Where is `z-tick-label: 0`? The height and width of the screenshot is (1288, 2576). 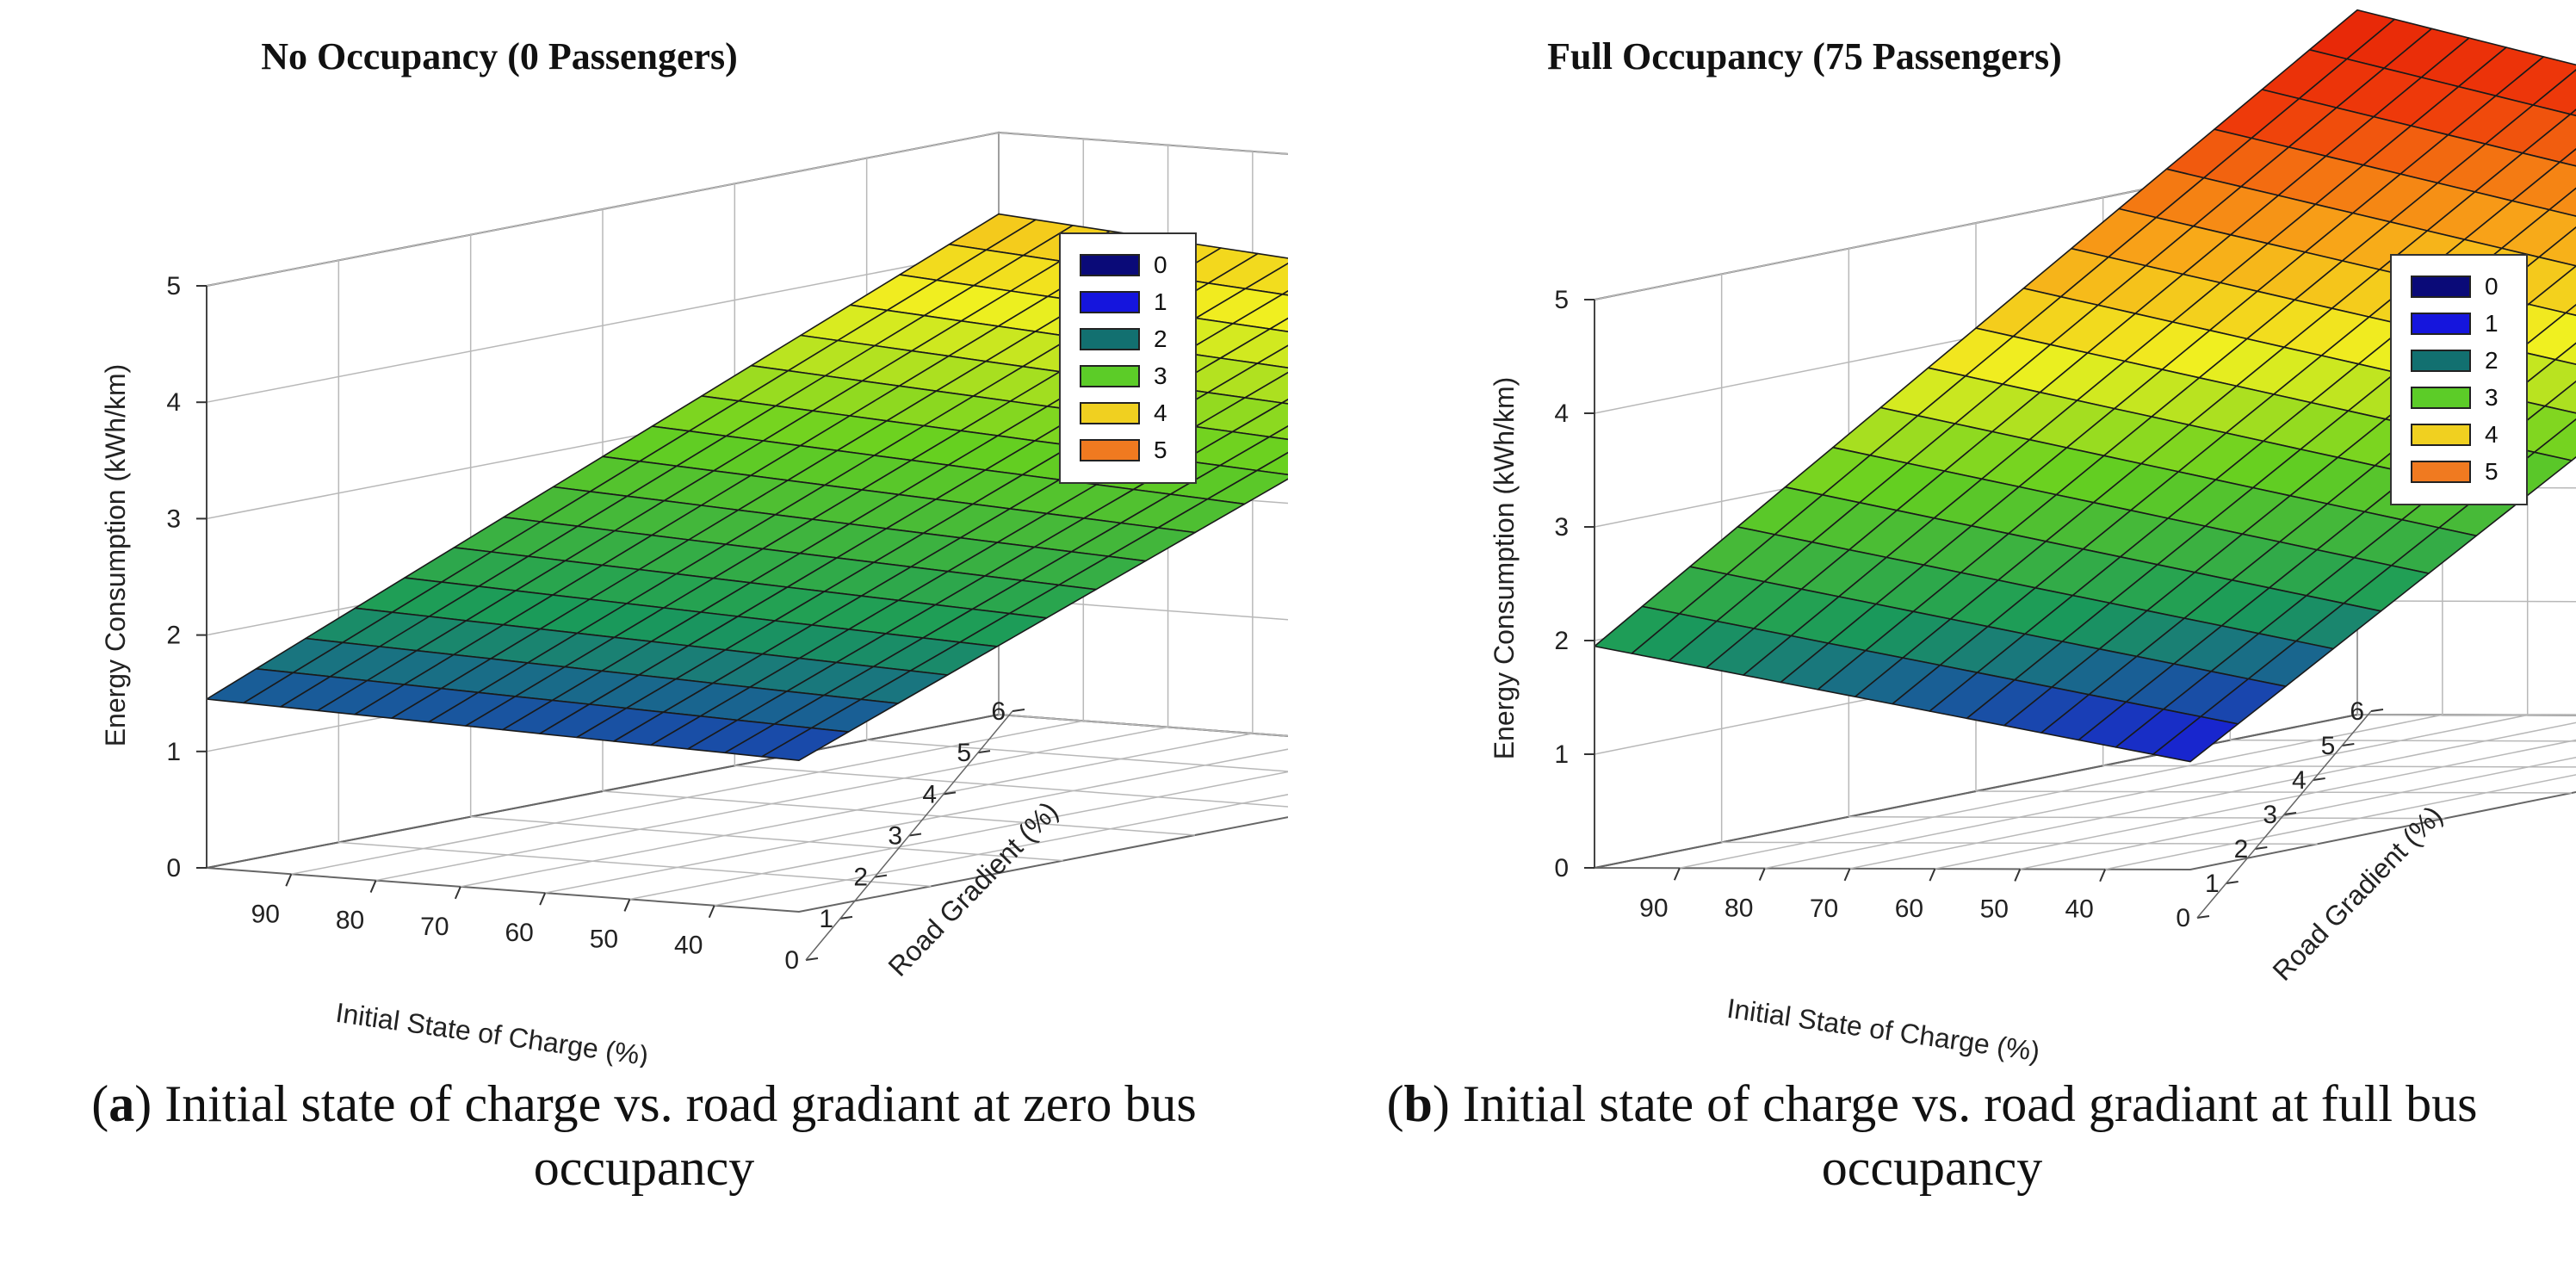
z-tick-label: 0 is located at coordinates (1561, 868).